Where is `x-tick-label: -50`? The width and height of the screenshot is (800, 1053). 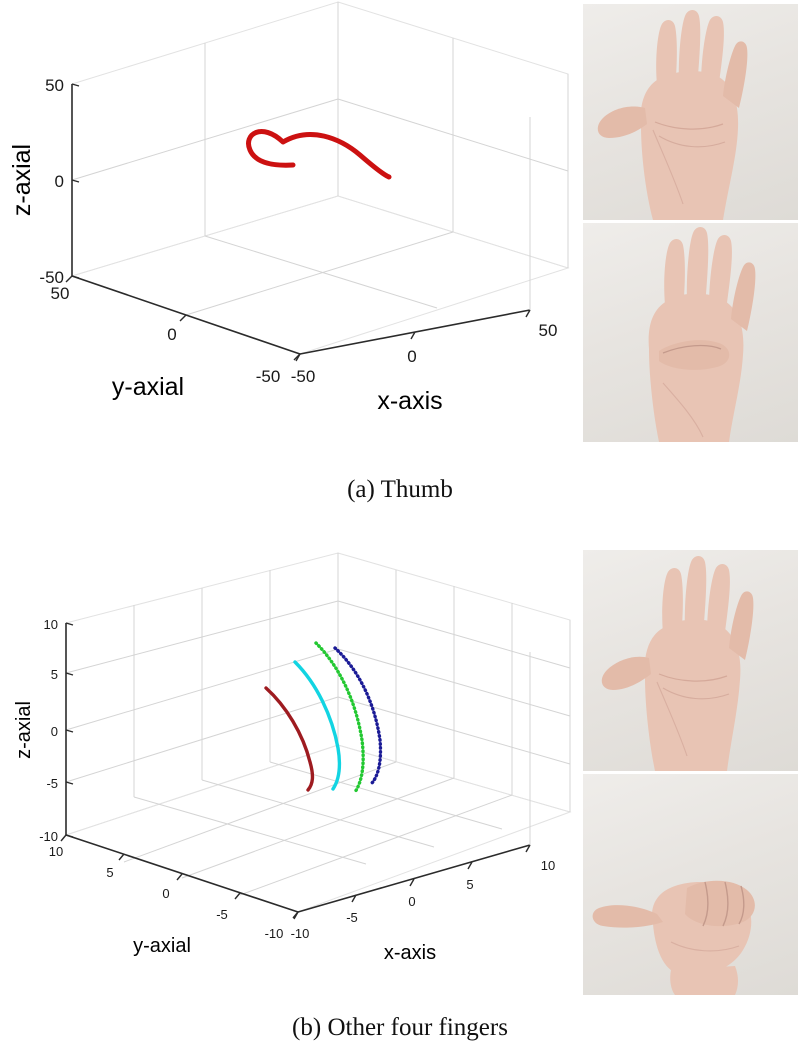
x-tick-label: -50 is located at coordinates (303, 376).